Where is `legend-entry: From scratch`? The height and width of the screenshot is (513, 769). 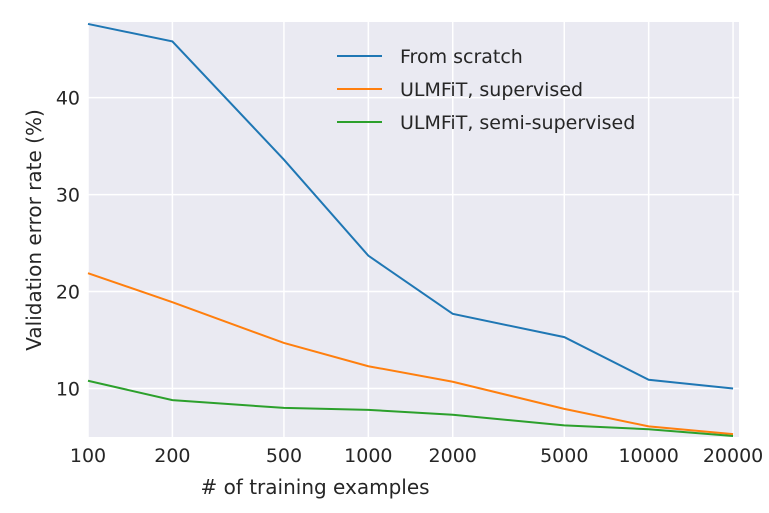 legend-entry: From scratch is located at coordinates (461, 57).